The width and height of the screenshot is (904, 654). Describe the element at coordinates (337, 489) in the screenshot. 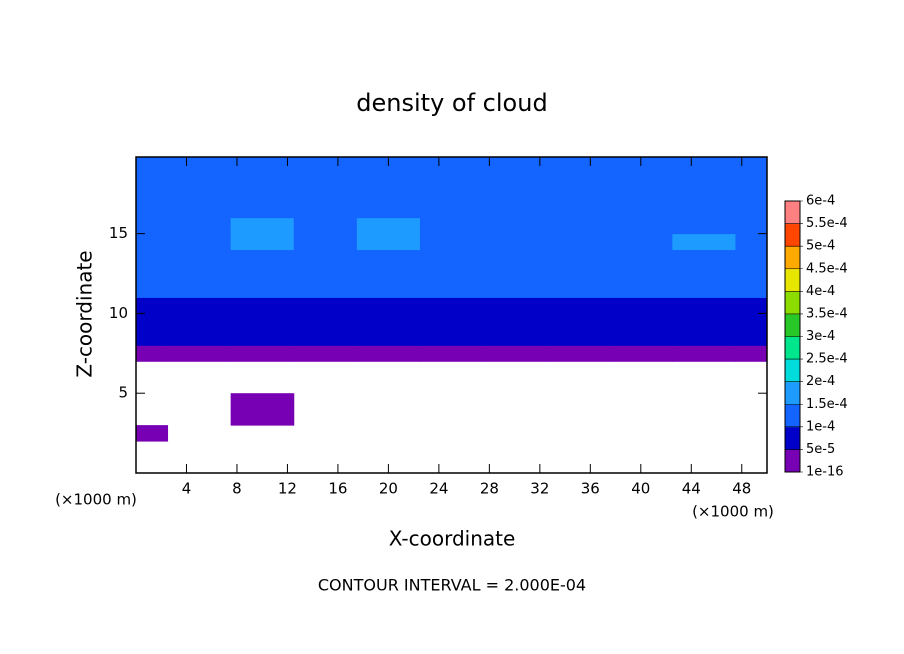

I see `x-tick-label: 16` at that location.